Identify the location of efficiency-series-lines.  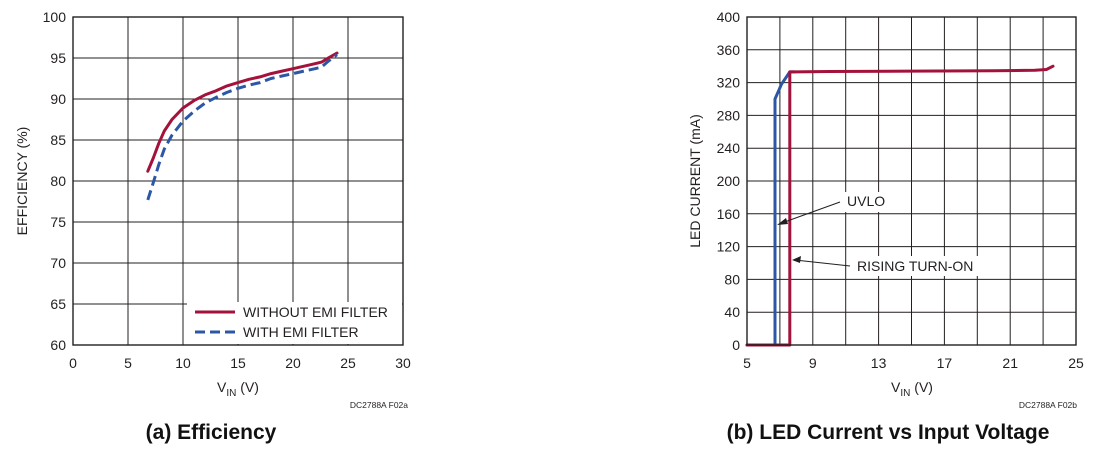
(242, 126).